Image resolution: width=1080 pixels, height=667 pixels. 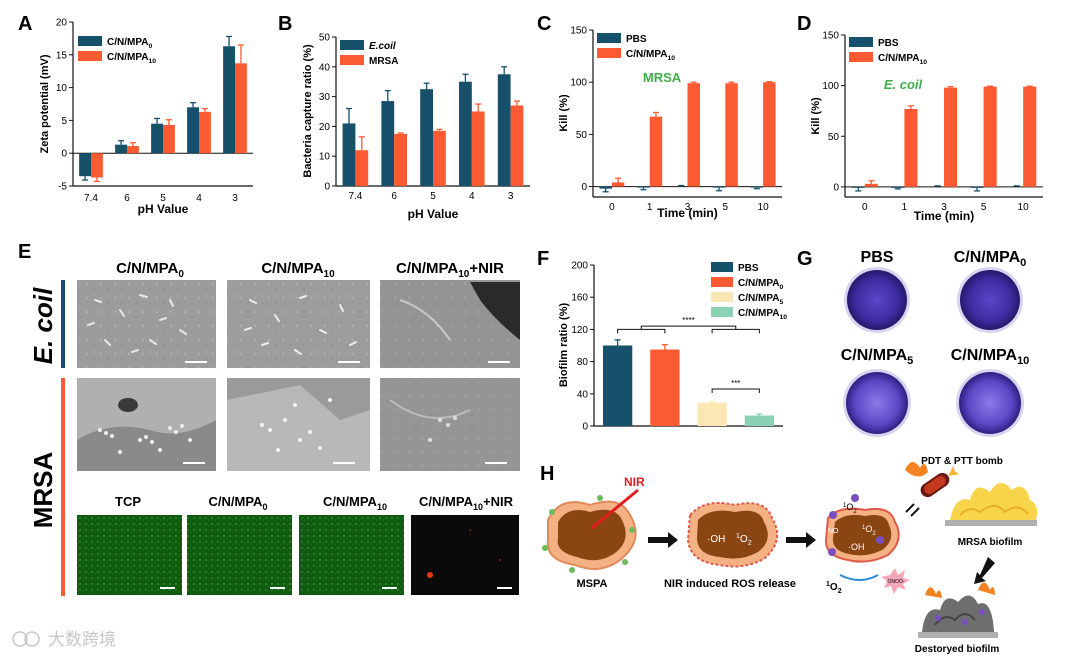 I want to click on x-tick-label: 7.4, so click(x=91, y=198).